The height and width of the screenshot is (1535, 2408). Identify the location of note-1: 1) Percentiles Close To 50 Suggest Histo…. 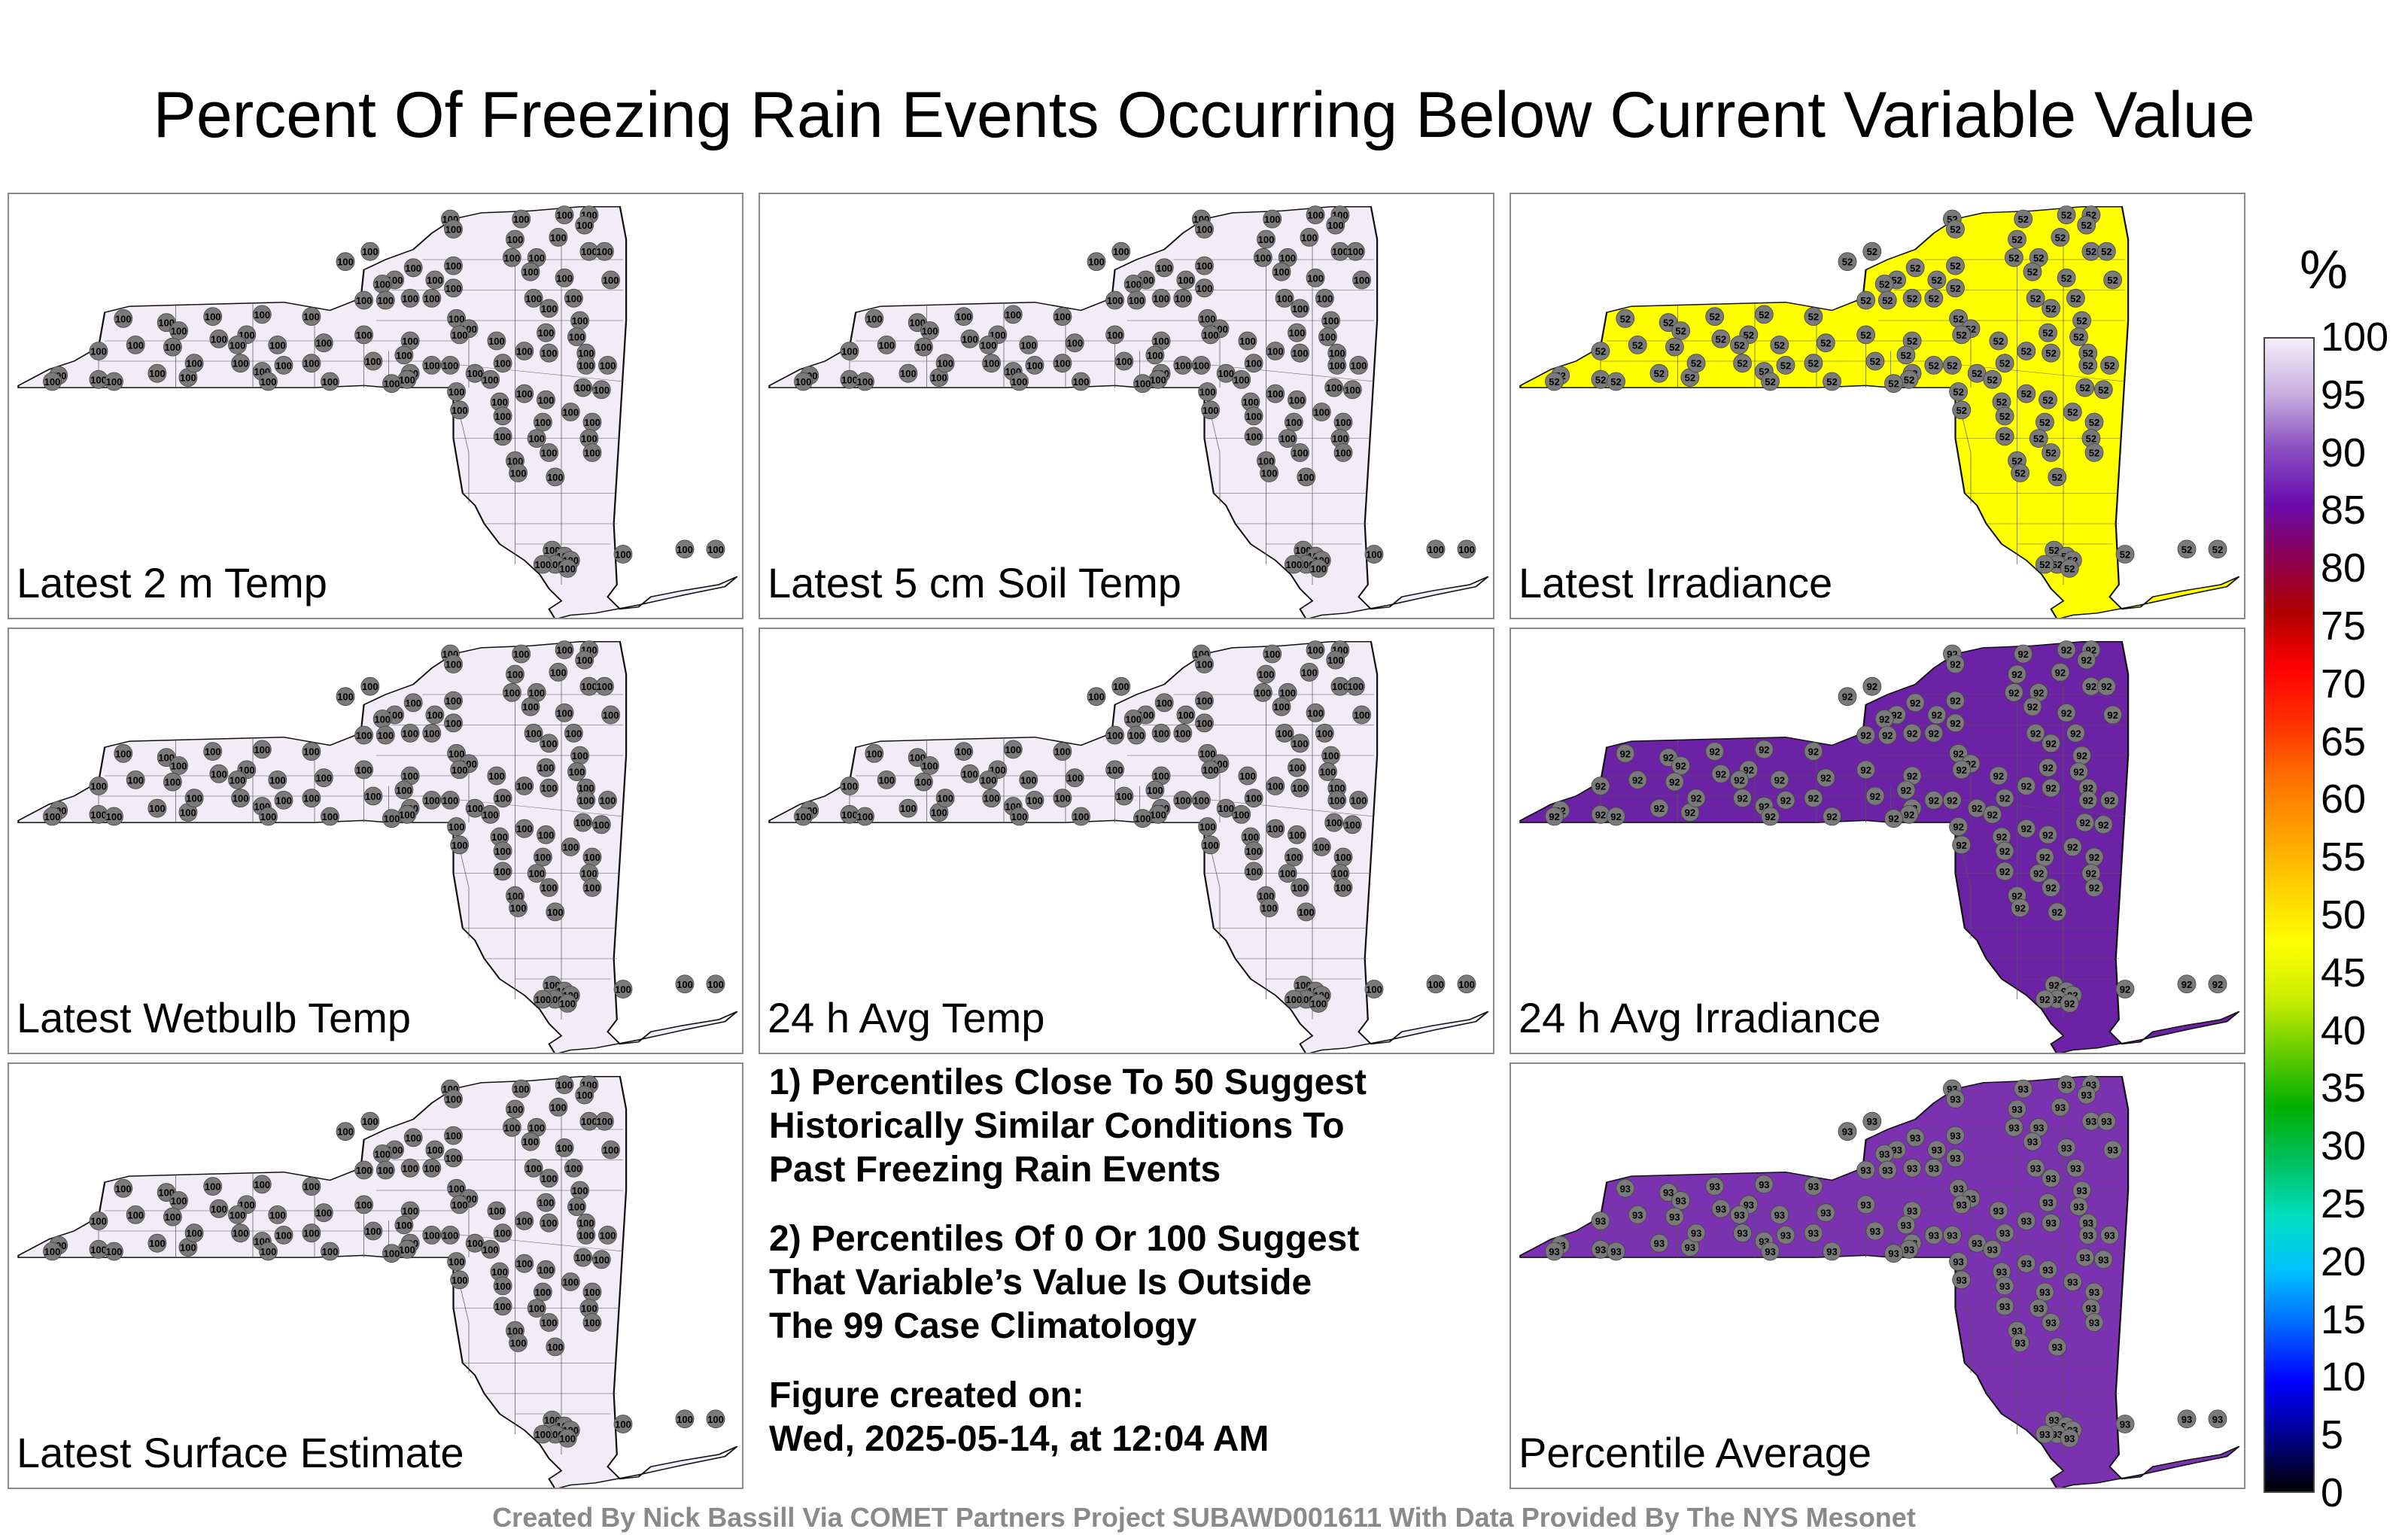
(1122, 1126).